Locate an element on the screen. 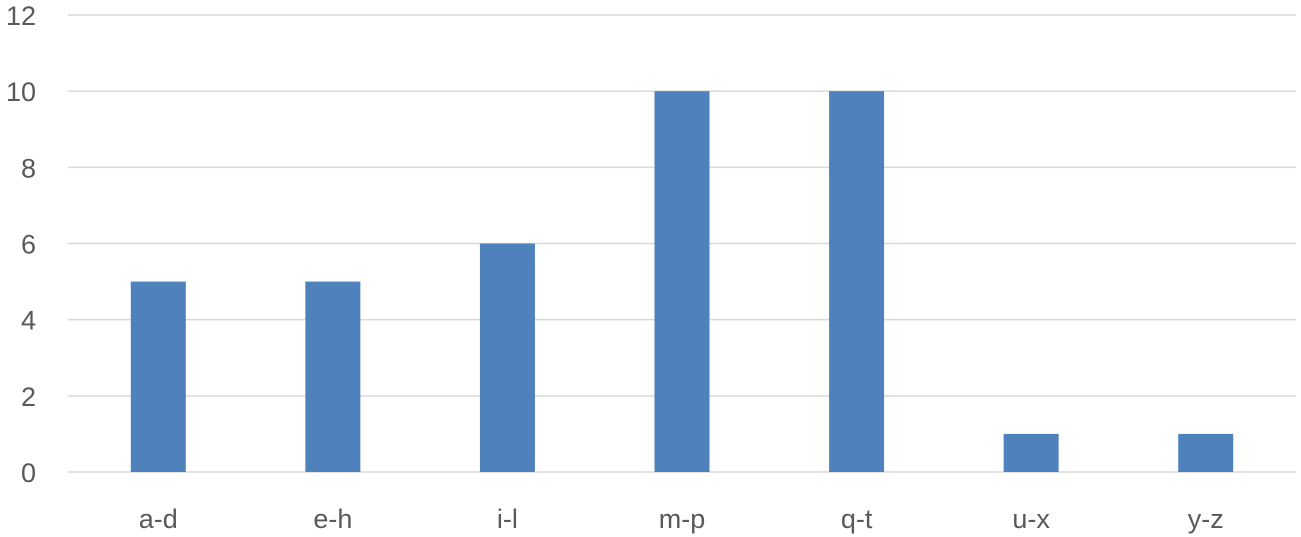  bar-m-p is located at coordinates (682, 282).